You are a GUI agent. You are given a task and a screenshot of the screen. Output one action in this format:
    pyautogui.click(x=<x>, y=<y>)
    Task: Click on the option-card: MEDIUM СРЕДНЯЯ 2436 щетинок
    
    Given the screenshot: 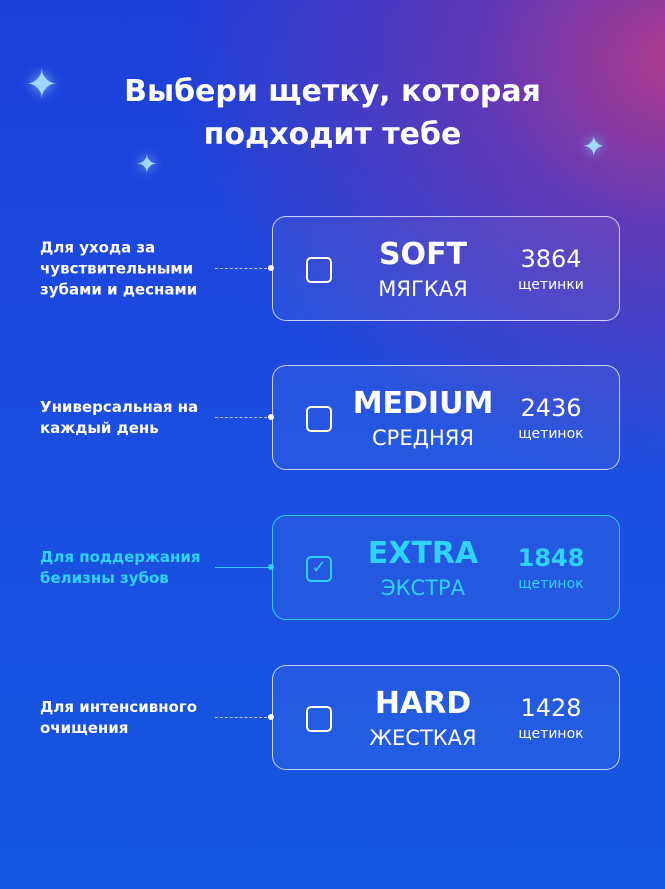 What is the action you would take?
    pyautogui.click(x=446, y=417)
    